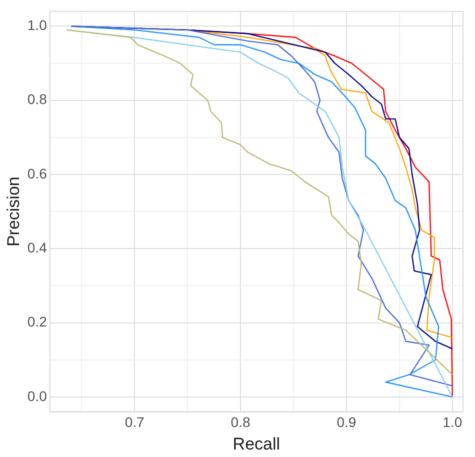  Describe the element at coordinates (134, 422) in the screenshot. I see `x-tick-label: 0.7` at that location.